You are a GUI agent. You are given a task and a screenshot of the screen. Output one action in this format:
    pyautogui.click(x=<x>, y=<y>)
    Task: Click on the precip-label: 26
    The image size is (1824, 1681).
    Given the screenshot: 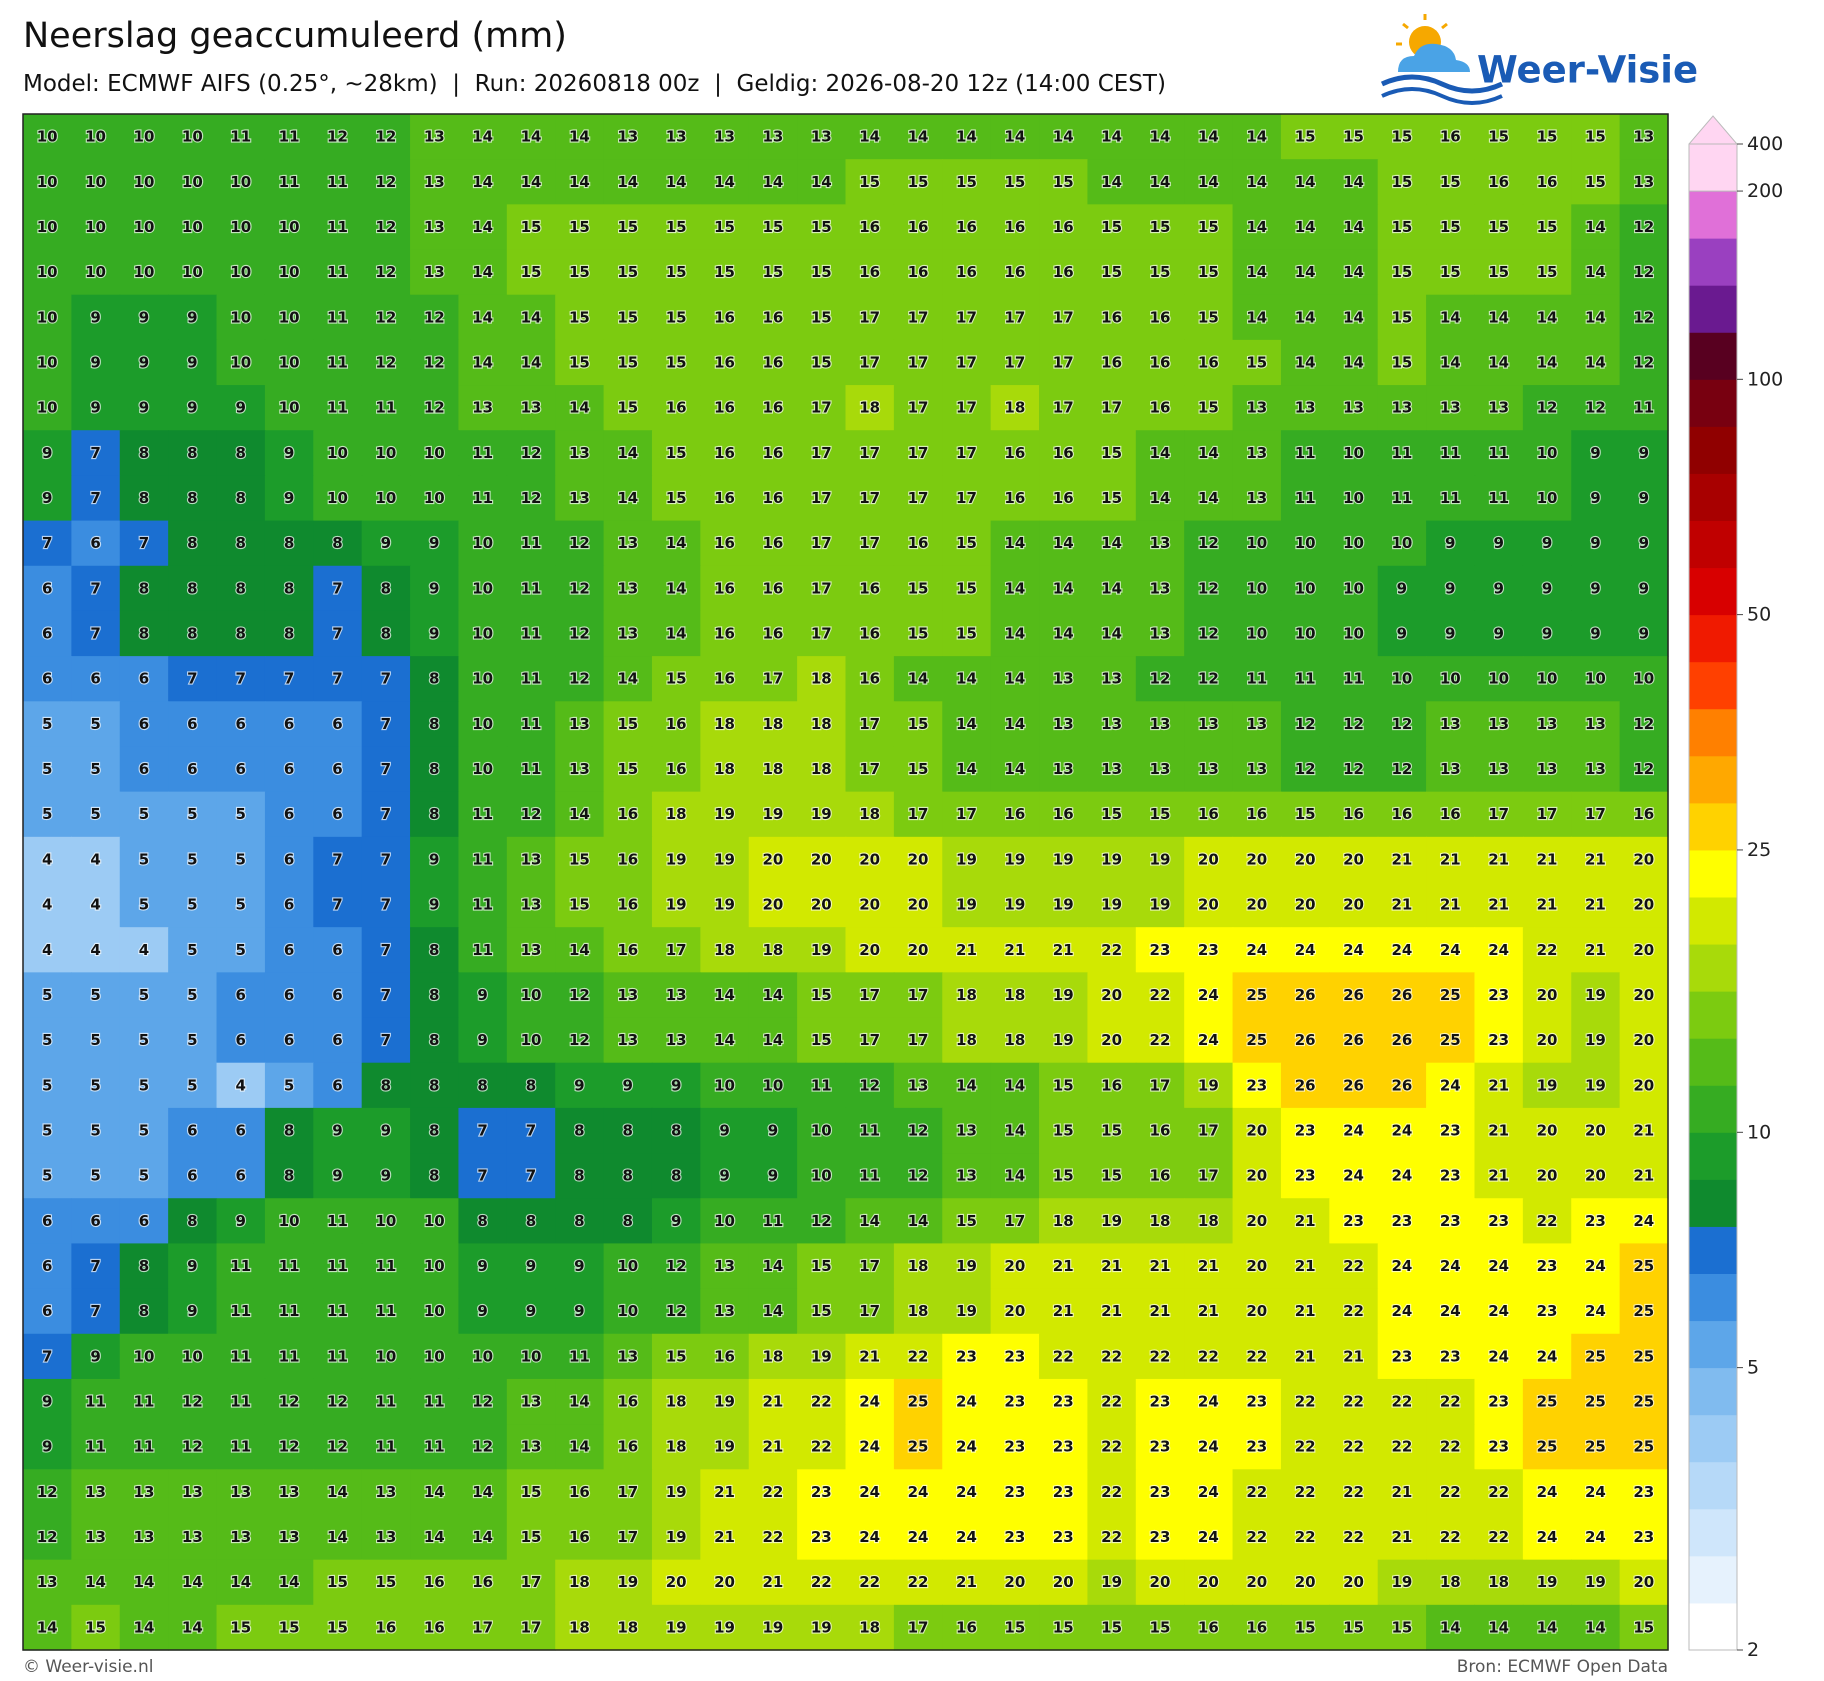 What is the action you would take?
    pyautogui.click(x=1353, y=1085)
    